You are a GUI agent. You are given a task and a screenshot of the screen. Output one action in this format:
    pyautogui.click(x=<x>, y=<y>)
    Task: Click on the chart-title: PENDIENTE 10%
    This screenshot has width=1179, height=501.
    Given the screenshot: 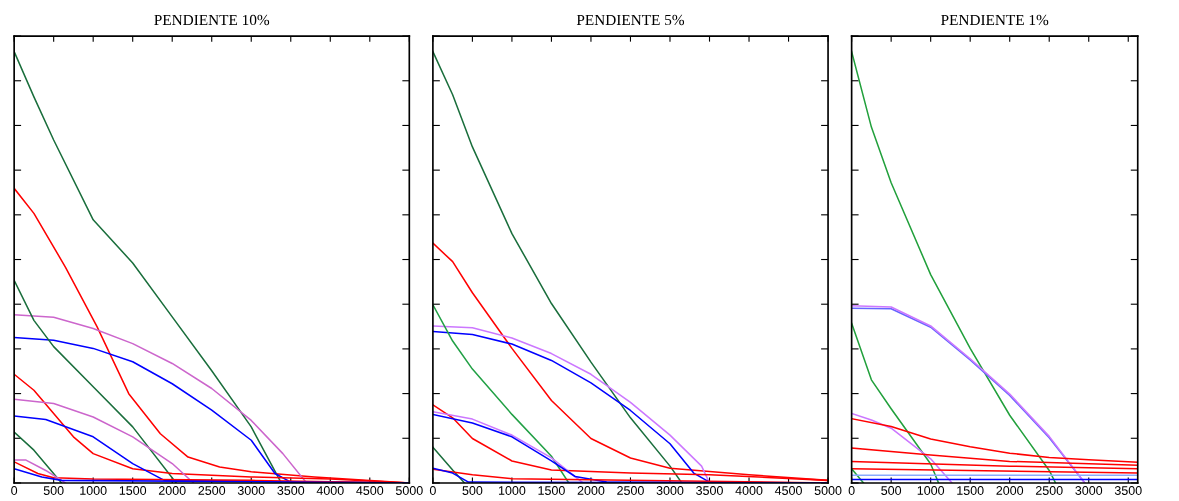 What is the action you would take?
    pyautogui.click(x=212, y=20)
    